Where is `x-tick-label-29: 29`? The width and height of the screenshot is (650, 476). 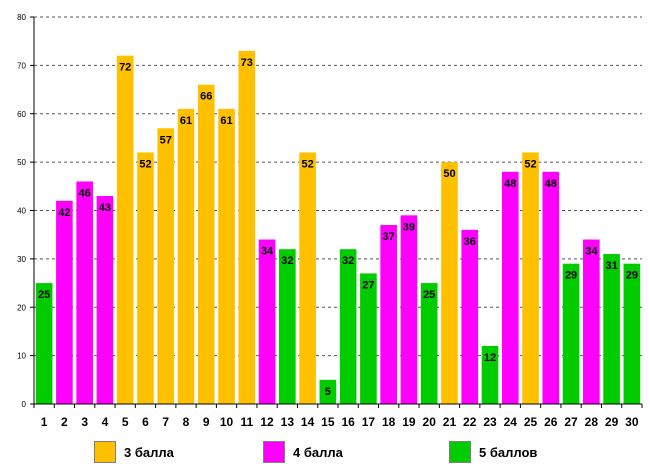
x-tick-label-29: 29 is located at coordinates (612, 422).